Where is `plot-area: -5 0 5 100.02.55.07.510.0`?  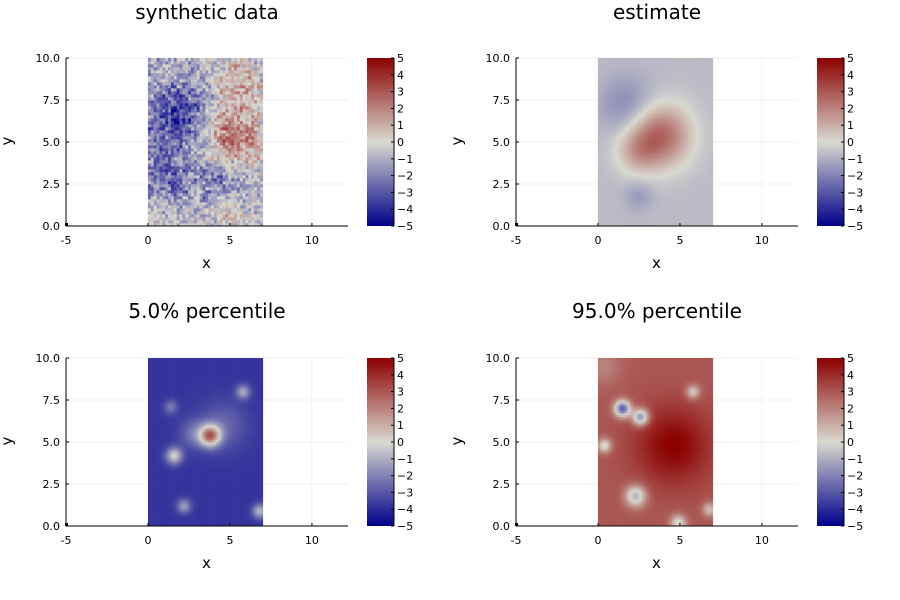
plot-area: -5 0 5 100.02.55.07.510.0 is located at coordinates (642, 149).